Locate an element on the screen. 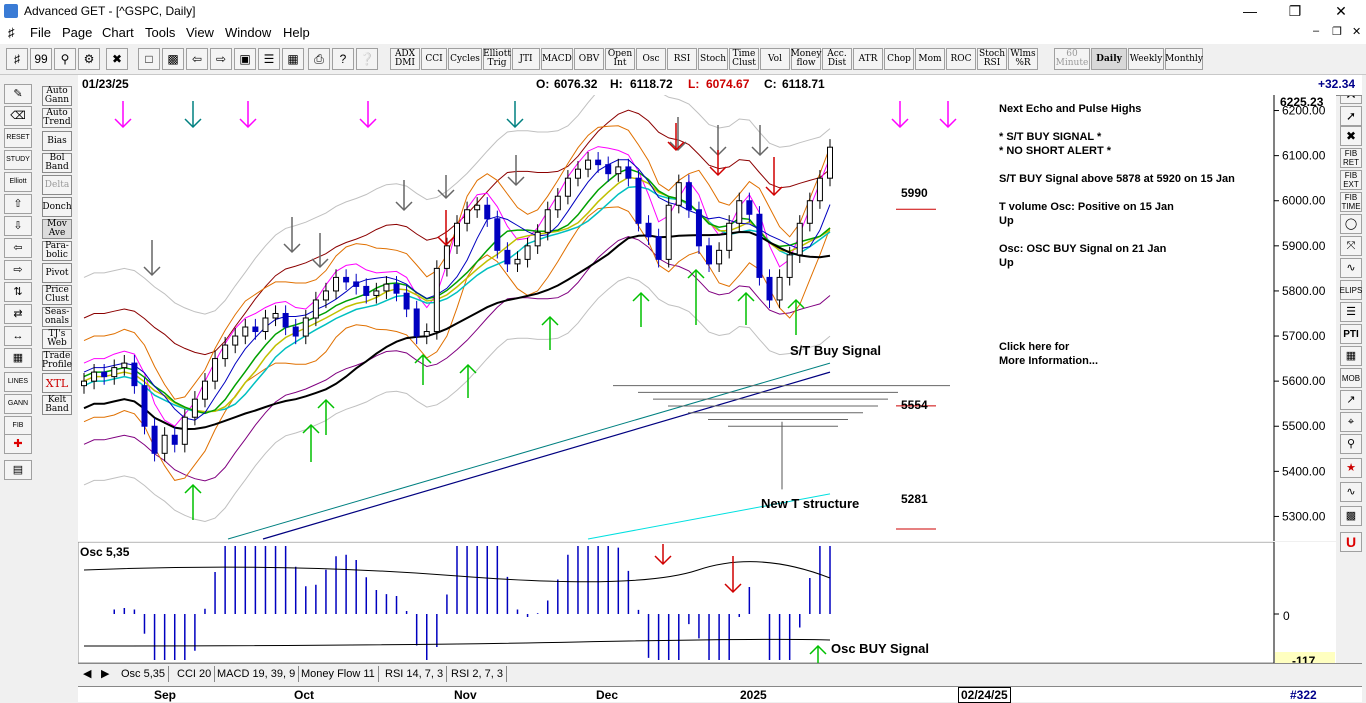 This screenshot has width=1366, height=703. study-pivot: Pivot is located at coordinates (57, 273).